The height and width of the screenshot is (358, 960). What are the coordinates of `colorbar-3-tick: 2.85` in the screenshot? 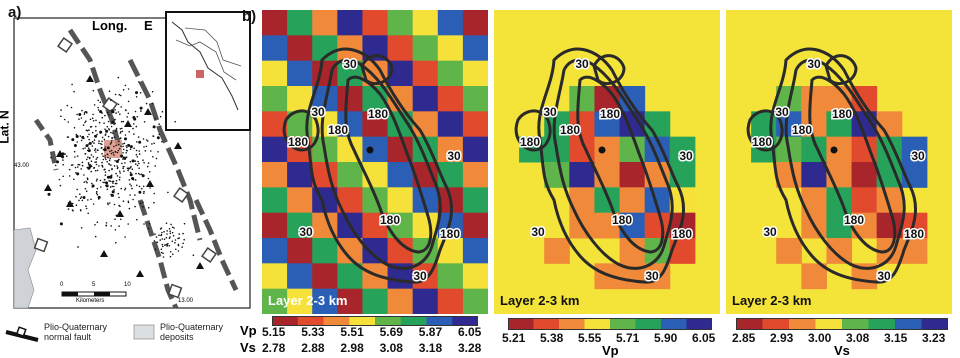 It's located at (744, 338).